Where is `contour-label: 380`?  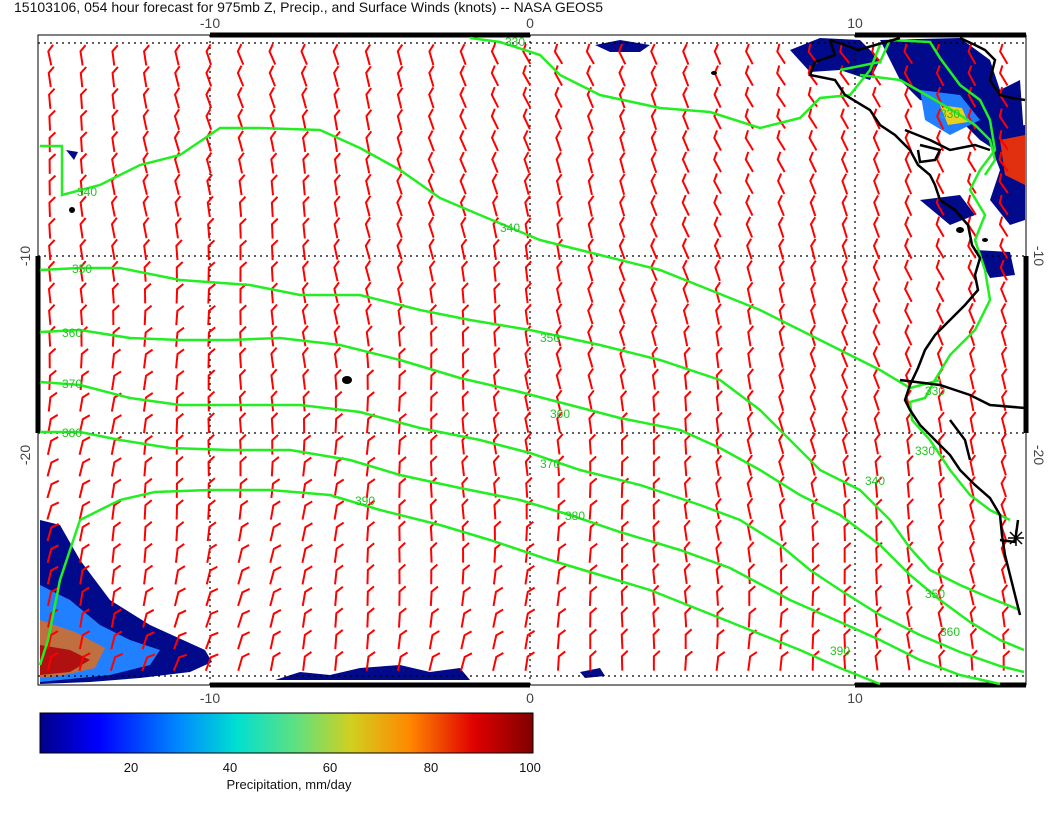 contour-label: 380 is located at coordinates (575, 516).